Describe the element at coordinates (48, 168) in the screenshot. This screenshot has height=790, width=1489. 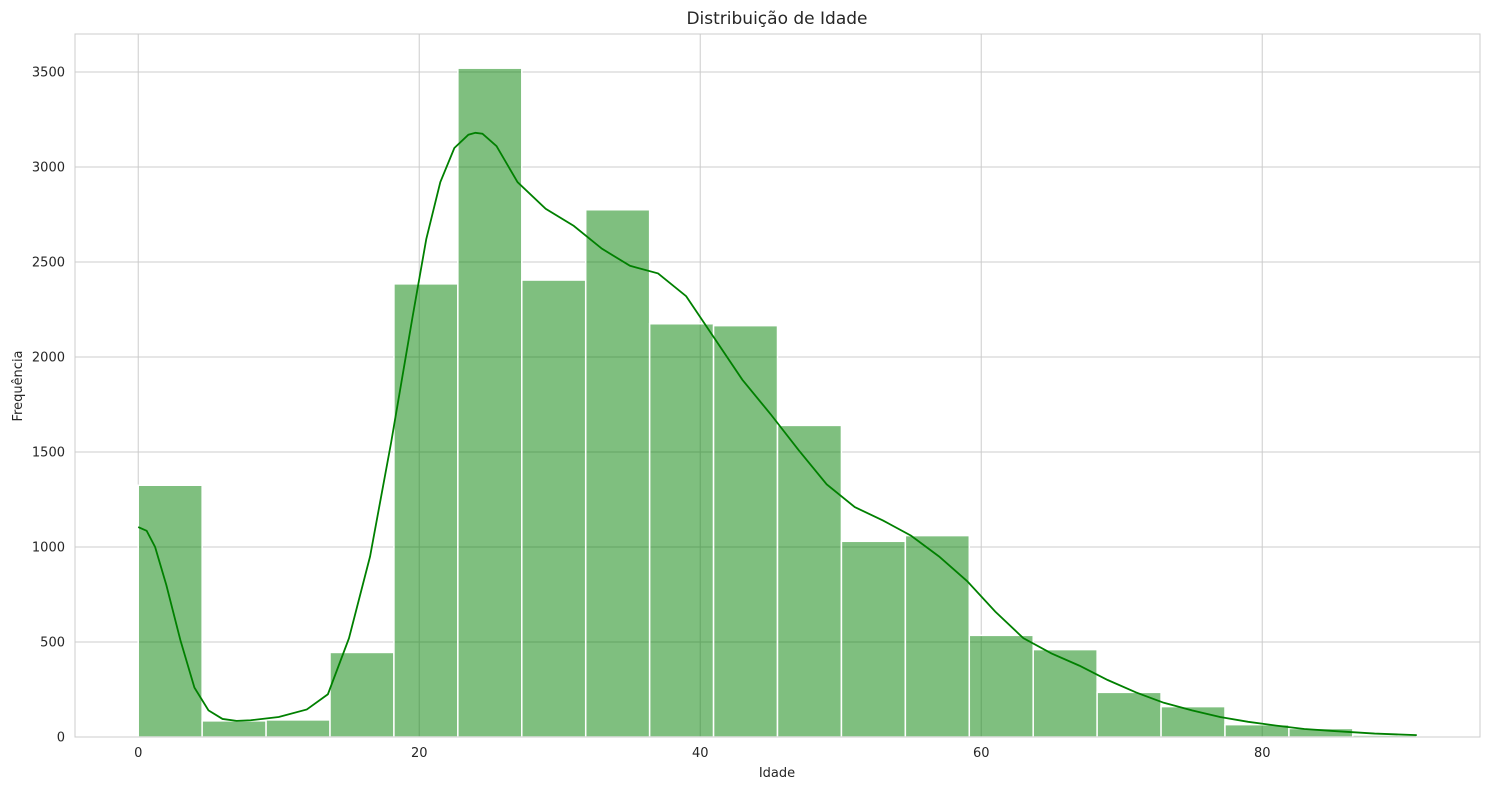
I see `y-tick-label: 3000` at that location.